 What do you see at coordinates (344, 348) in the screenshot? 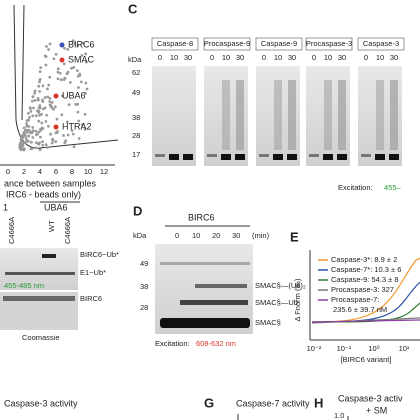
I see `tick-label: 10⁻¹` at bounding box center [344, 348].